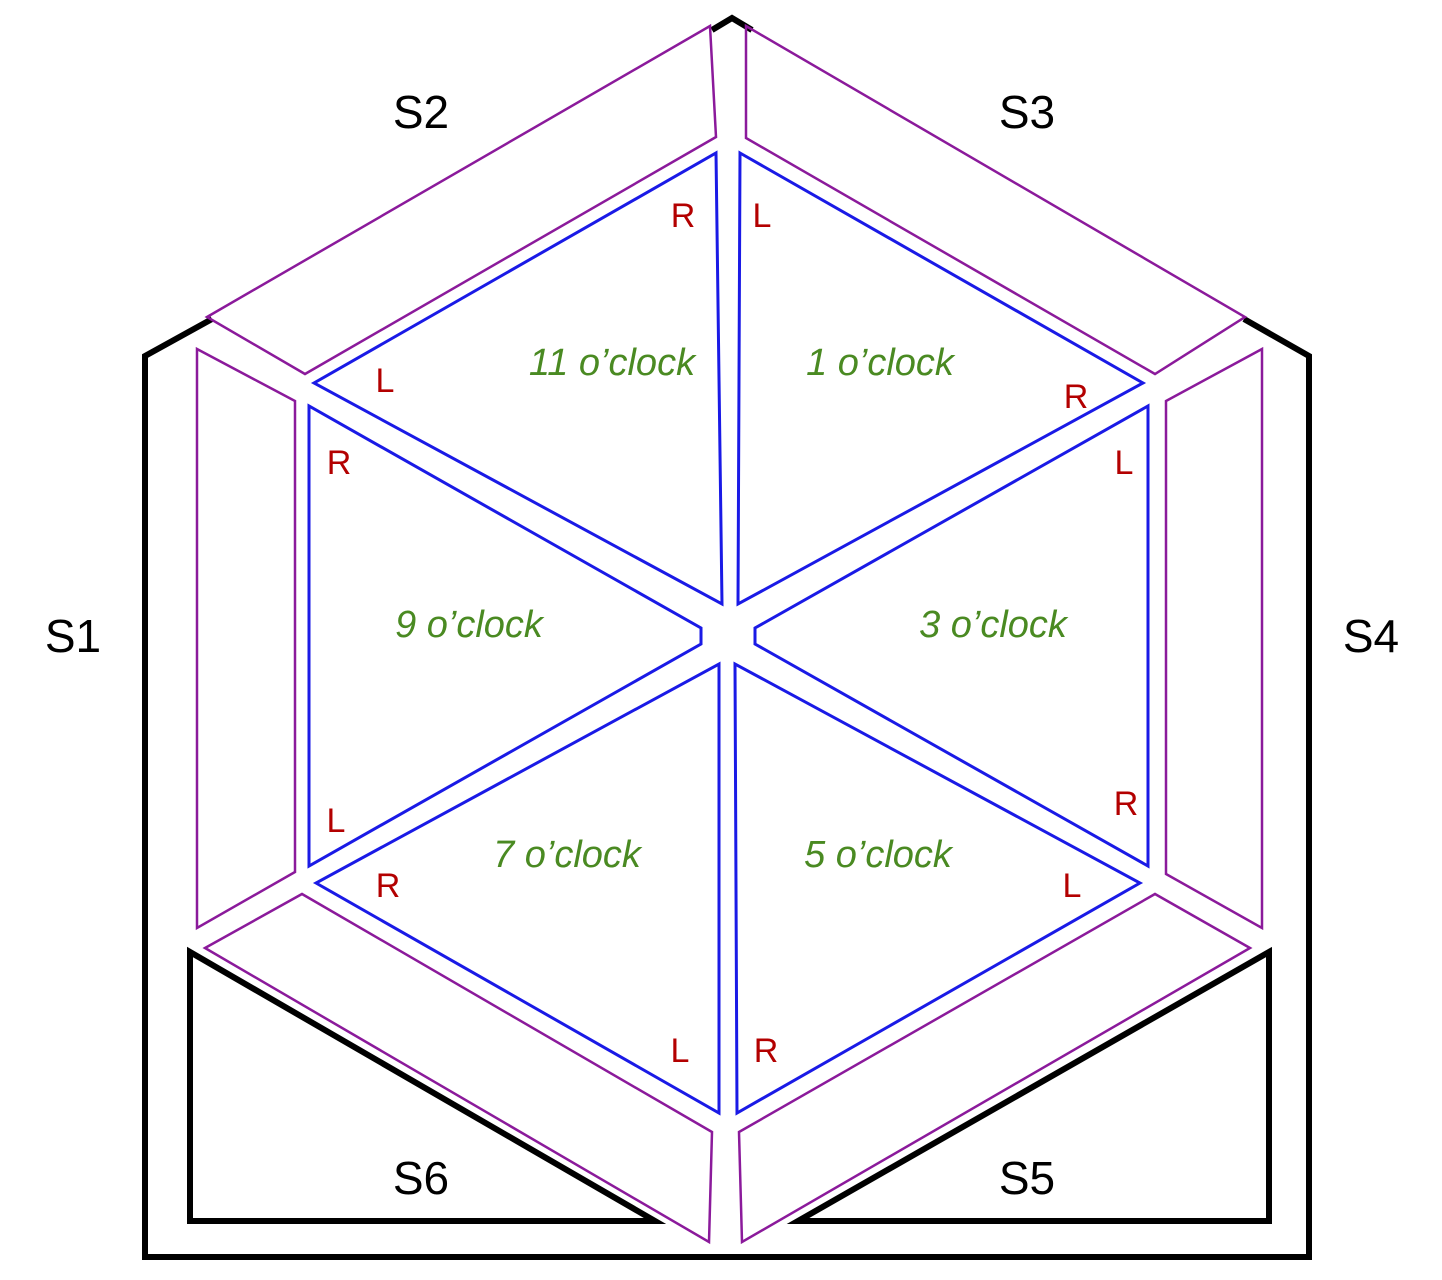  I want to click on triangle-3-oclock, so click(951, 636).